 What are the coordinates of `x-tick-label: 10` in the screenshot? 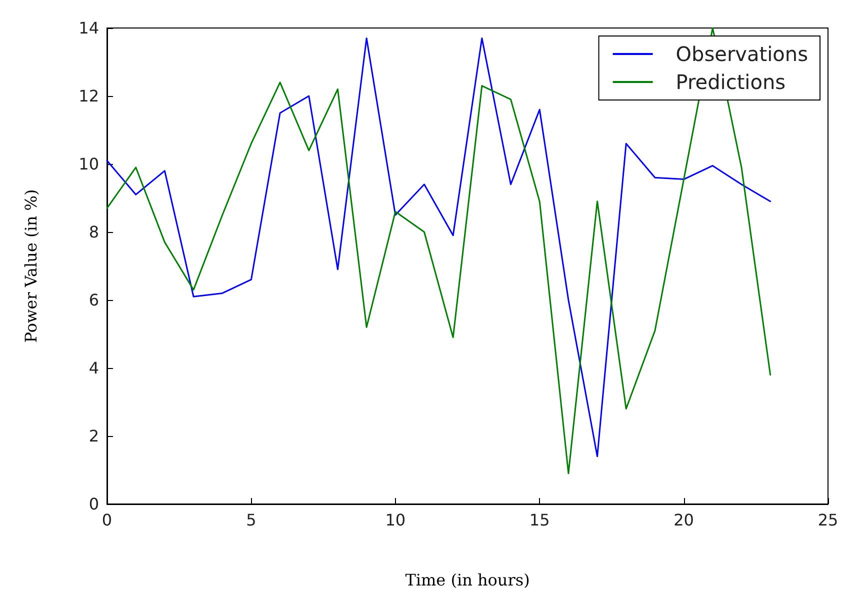 It's located at (395, 520).